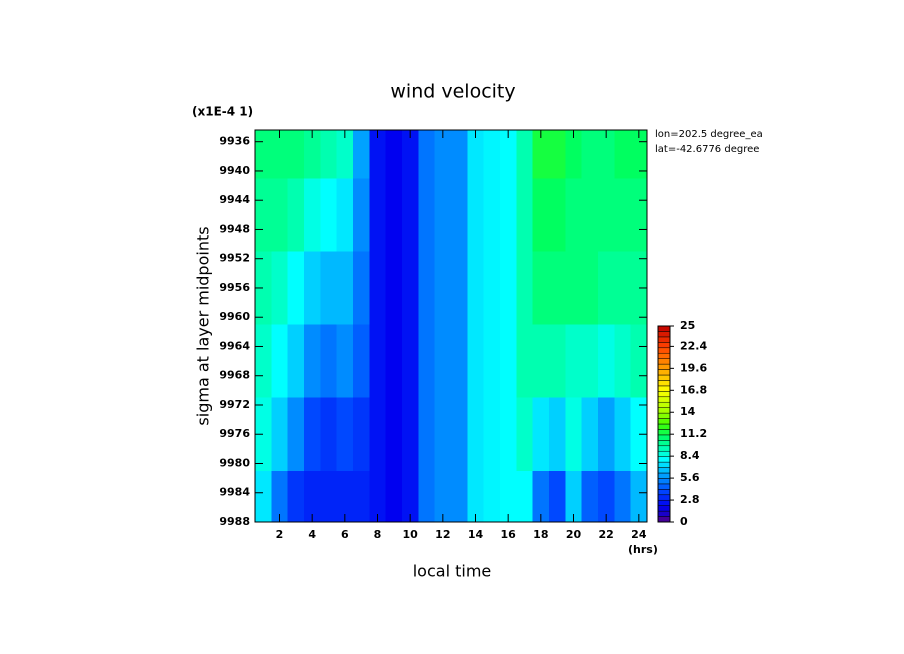  Describe the element at coordinates (378, 534) in the screenshot. I see `x-tick-label: 8` at that location.